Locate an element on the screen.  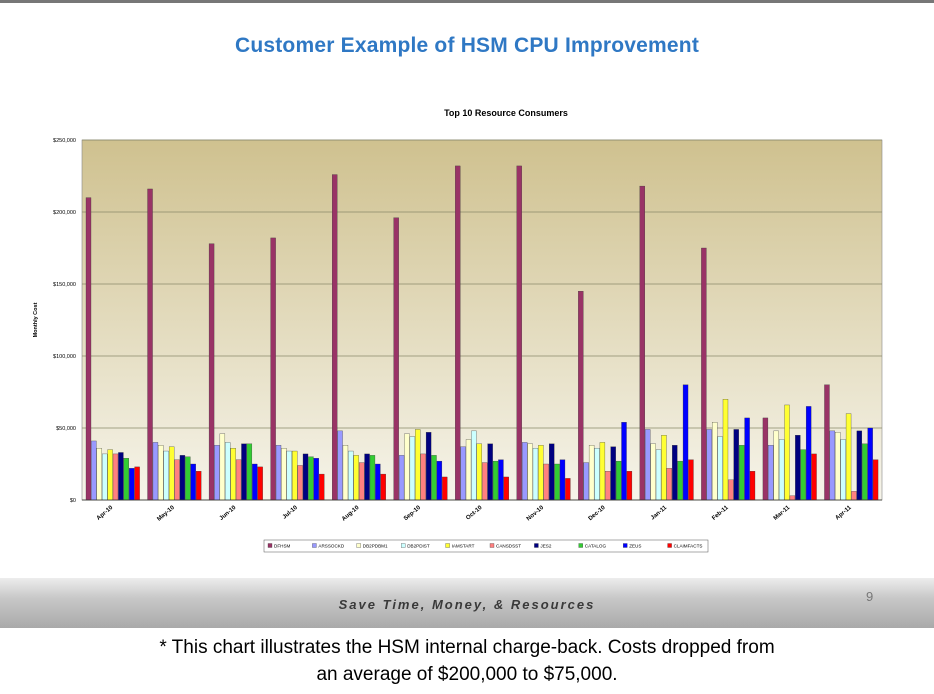
x-tick-label: May-10 is located at coordinates (166, 514).